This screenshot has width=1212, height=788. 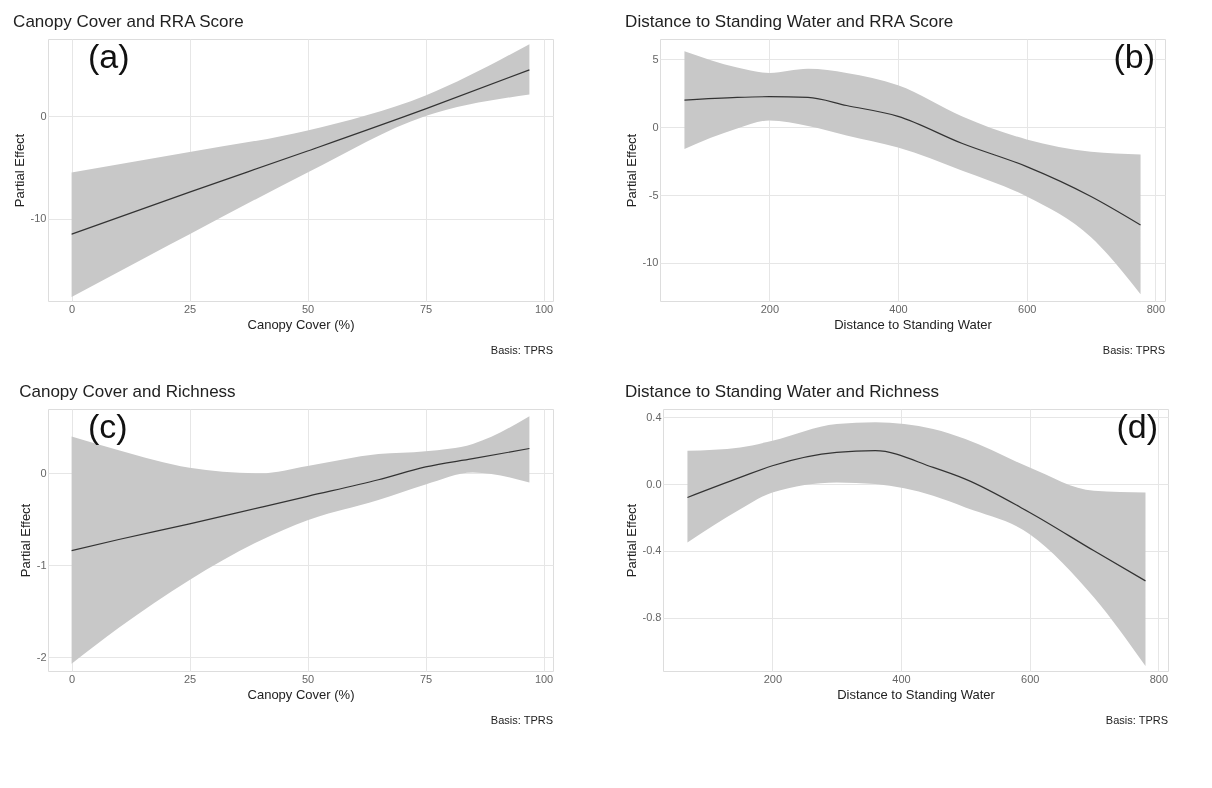 I want to click on y-tick-label: -2, so click(x=41, y=656).